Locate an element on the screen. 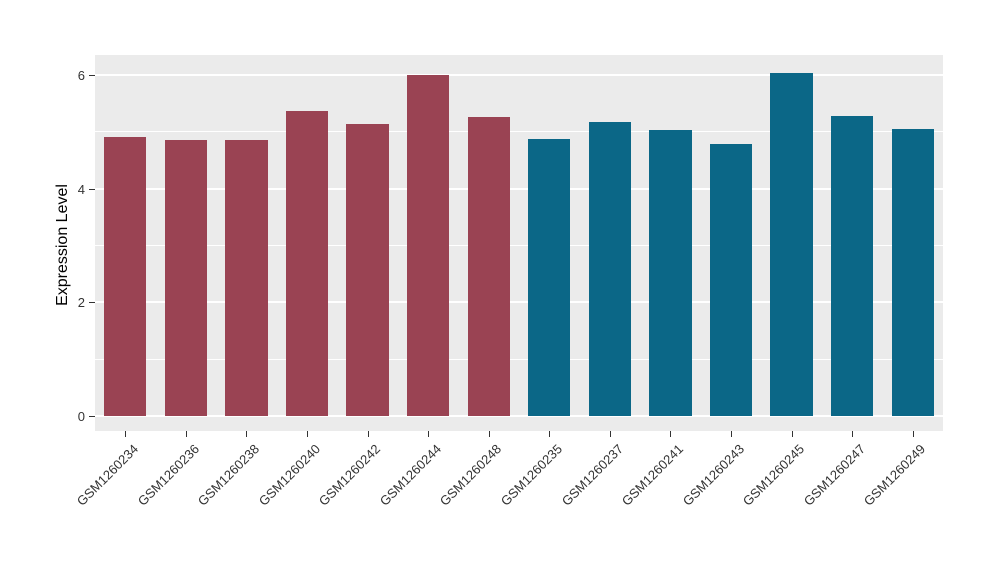 The image size is (1000, 580). y-axis-tick-label: 2 is located at coordinates (81, 303).